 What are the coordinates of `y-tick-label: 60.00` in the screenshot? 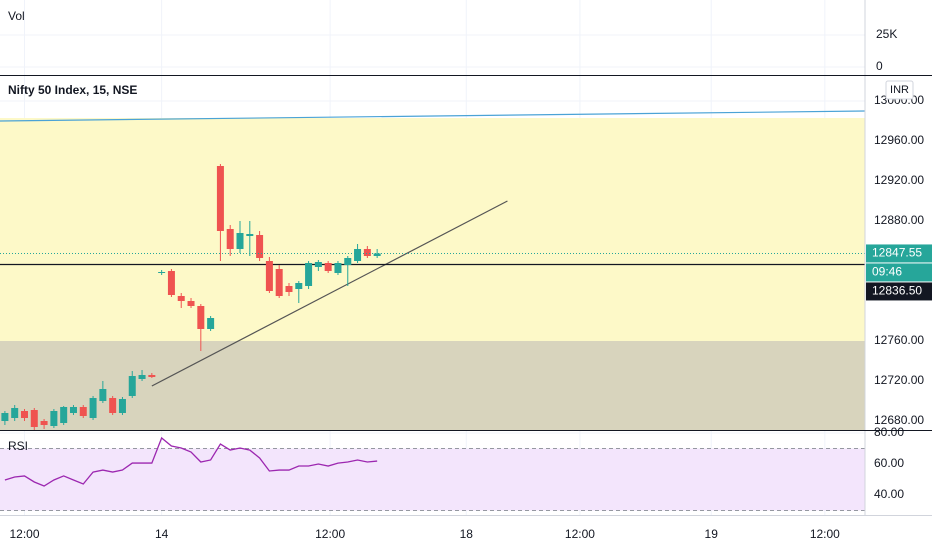 It's located at (889, 463).